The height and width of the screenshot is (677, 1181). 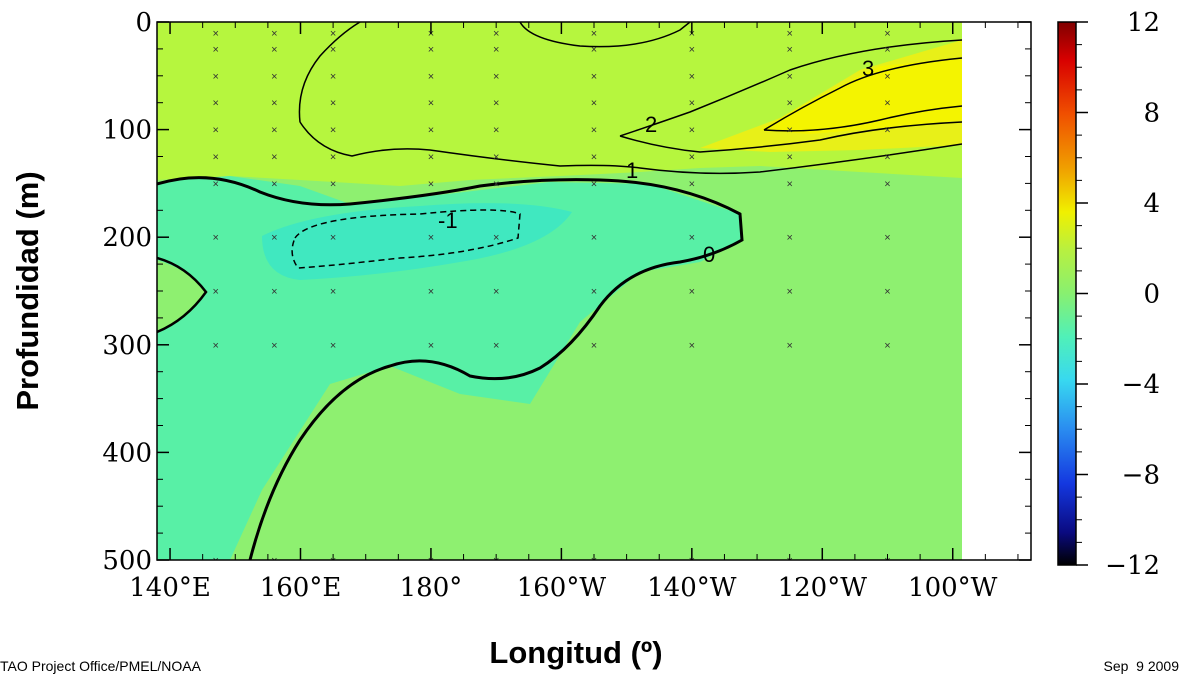 I want to click on colorbar-tick-label: −12, so click(x=1132, y=566).